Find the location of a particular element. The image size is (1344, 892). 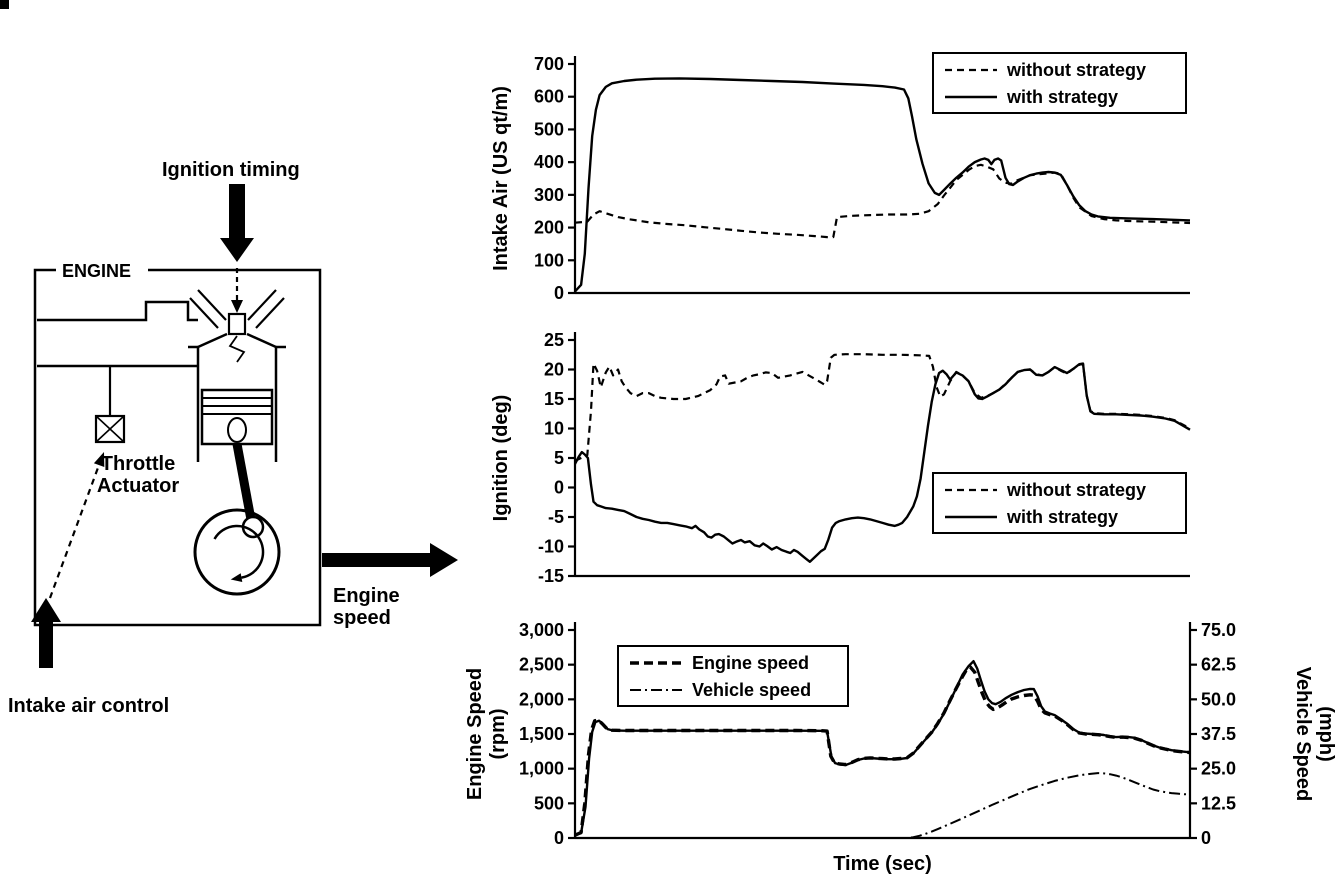

y-tick-label: 2,500 is located at coordinates (541, 665).